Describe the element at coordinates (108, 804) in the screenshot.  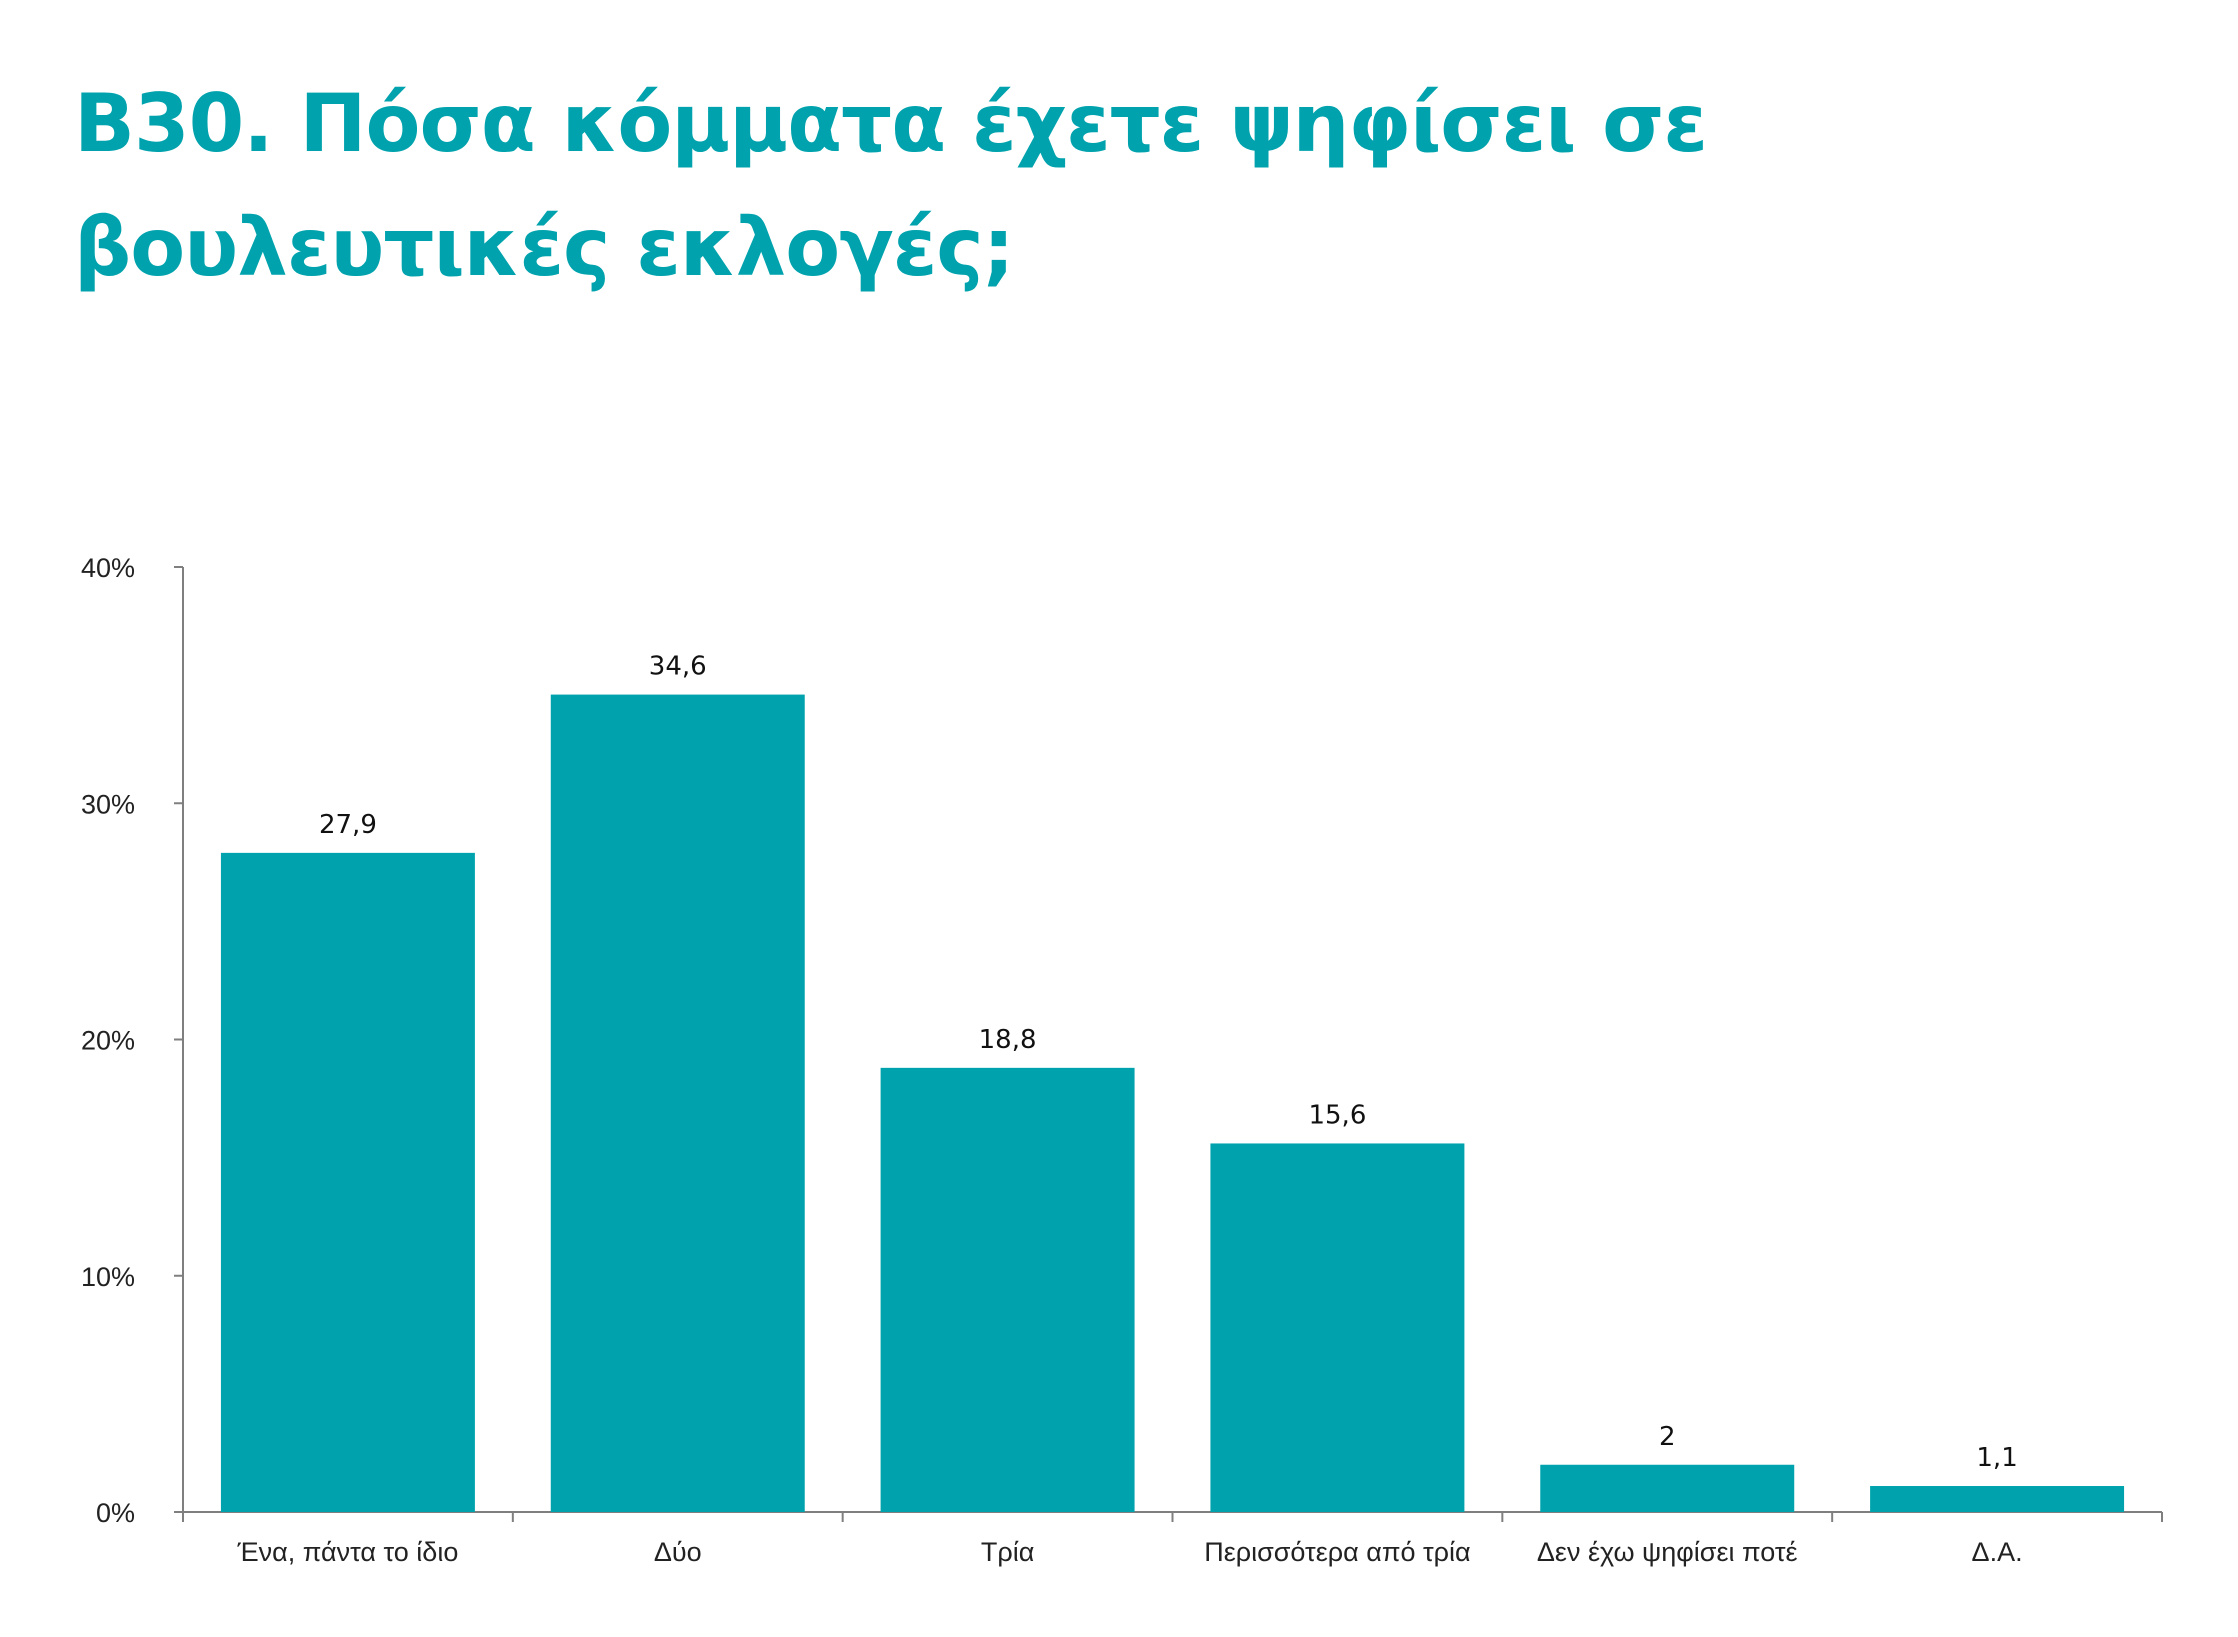
I see `y-tick-label: 30%` at that location.